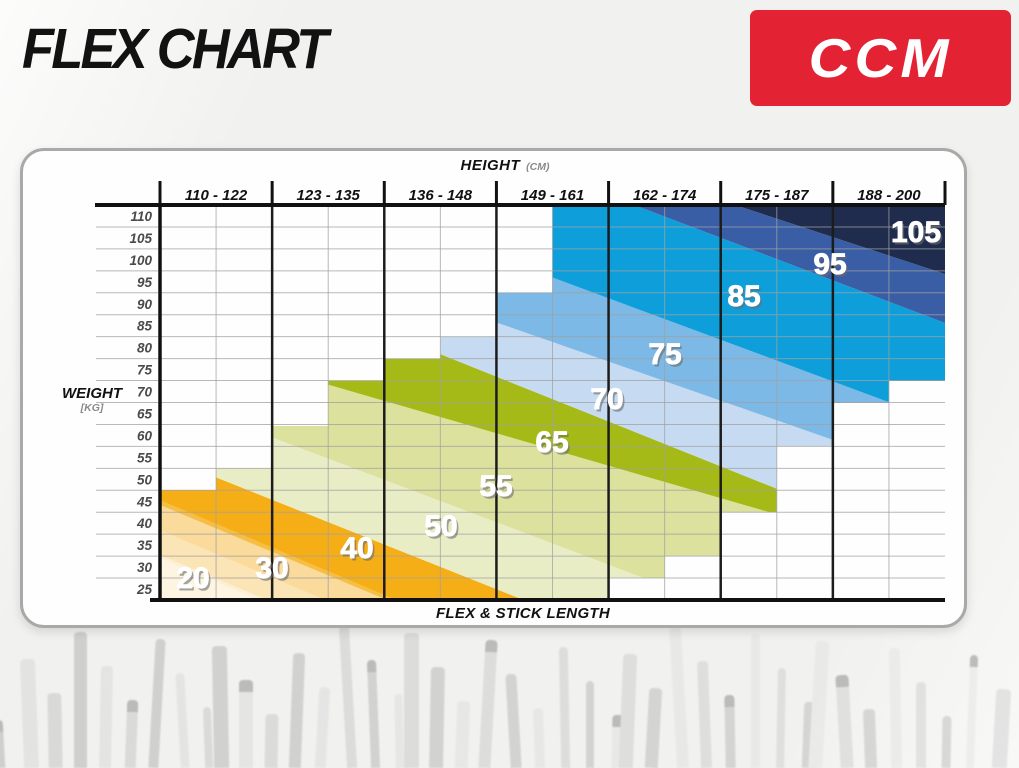  What do you see at coordinates (831, 267) in the screenshot?
I see `flex-label-shadow: 95` at bounding box center [831, 267].